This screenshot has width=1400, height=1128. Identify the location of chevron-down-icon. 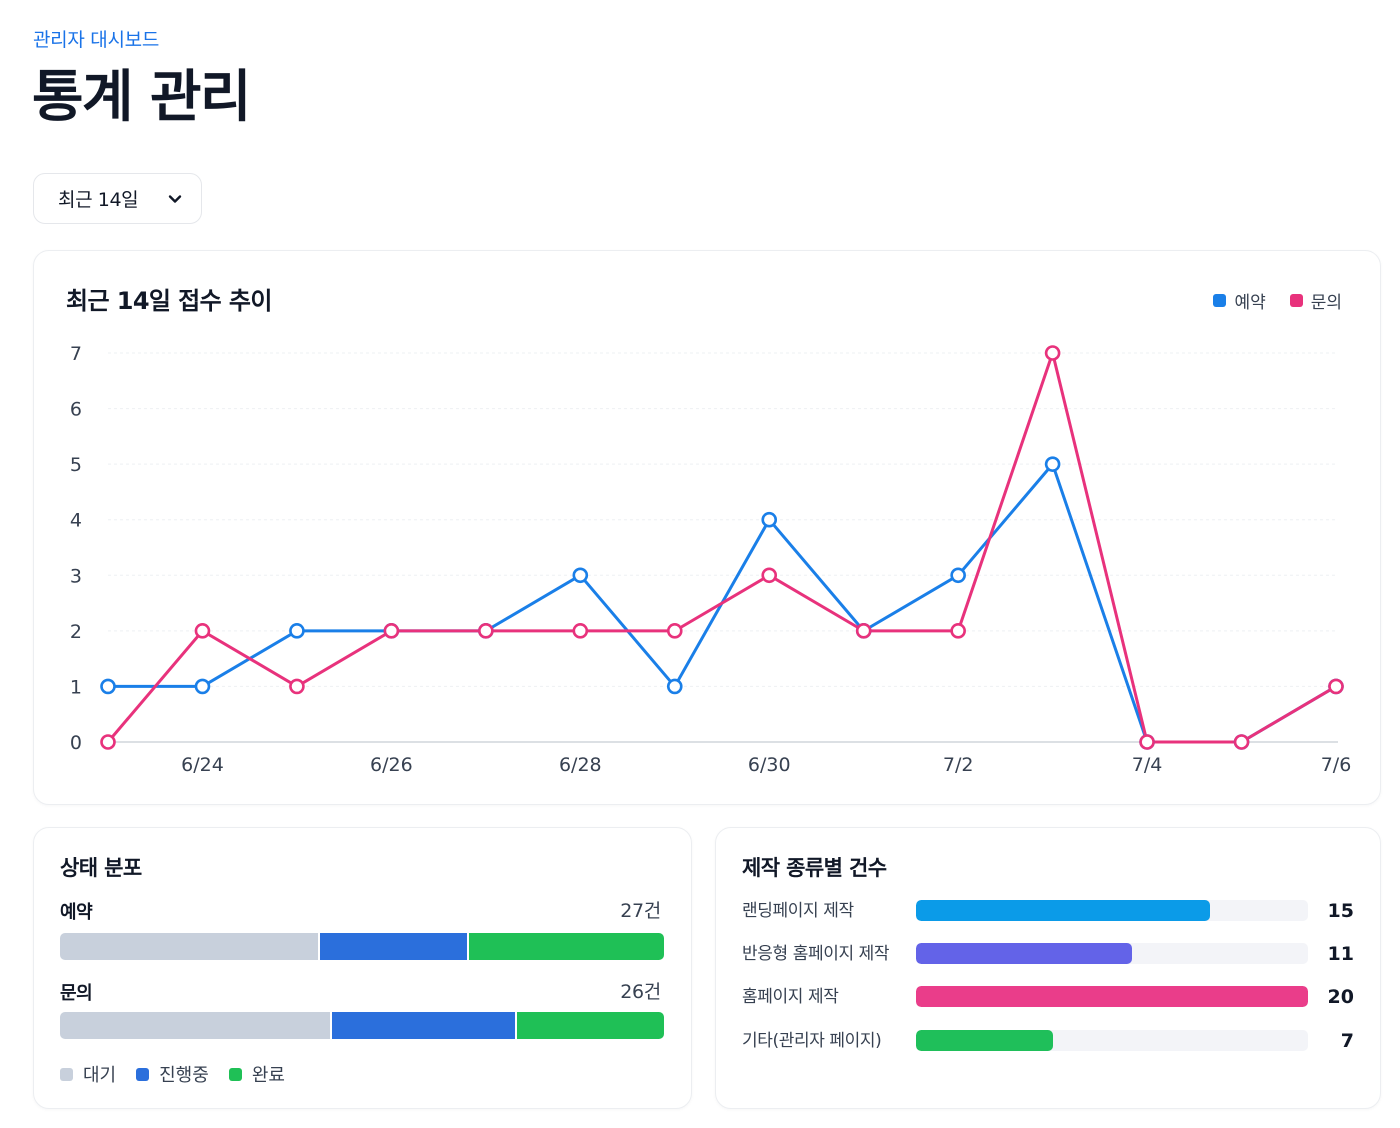
(175, 199).